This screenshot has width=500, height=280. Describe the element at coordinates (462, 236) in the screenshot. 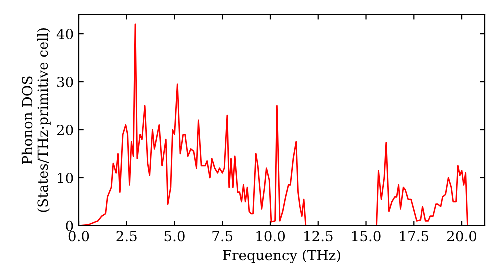

I see `x-tick-label: 20.0` at that location.